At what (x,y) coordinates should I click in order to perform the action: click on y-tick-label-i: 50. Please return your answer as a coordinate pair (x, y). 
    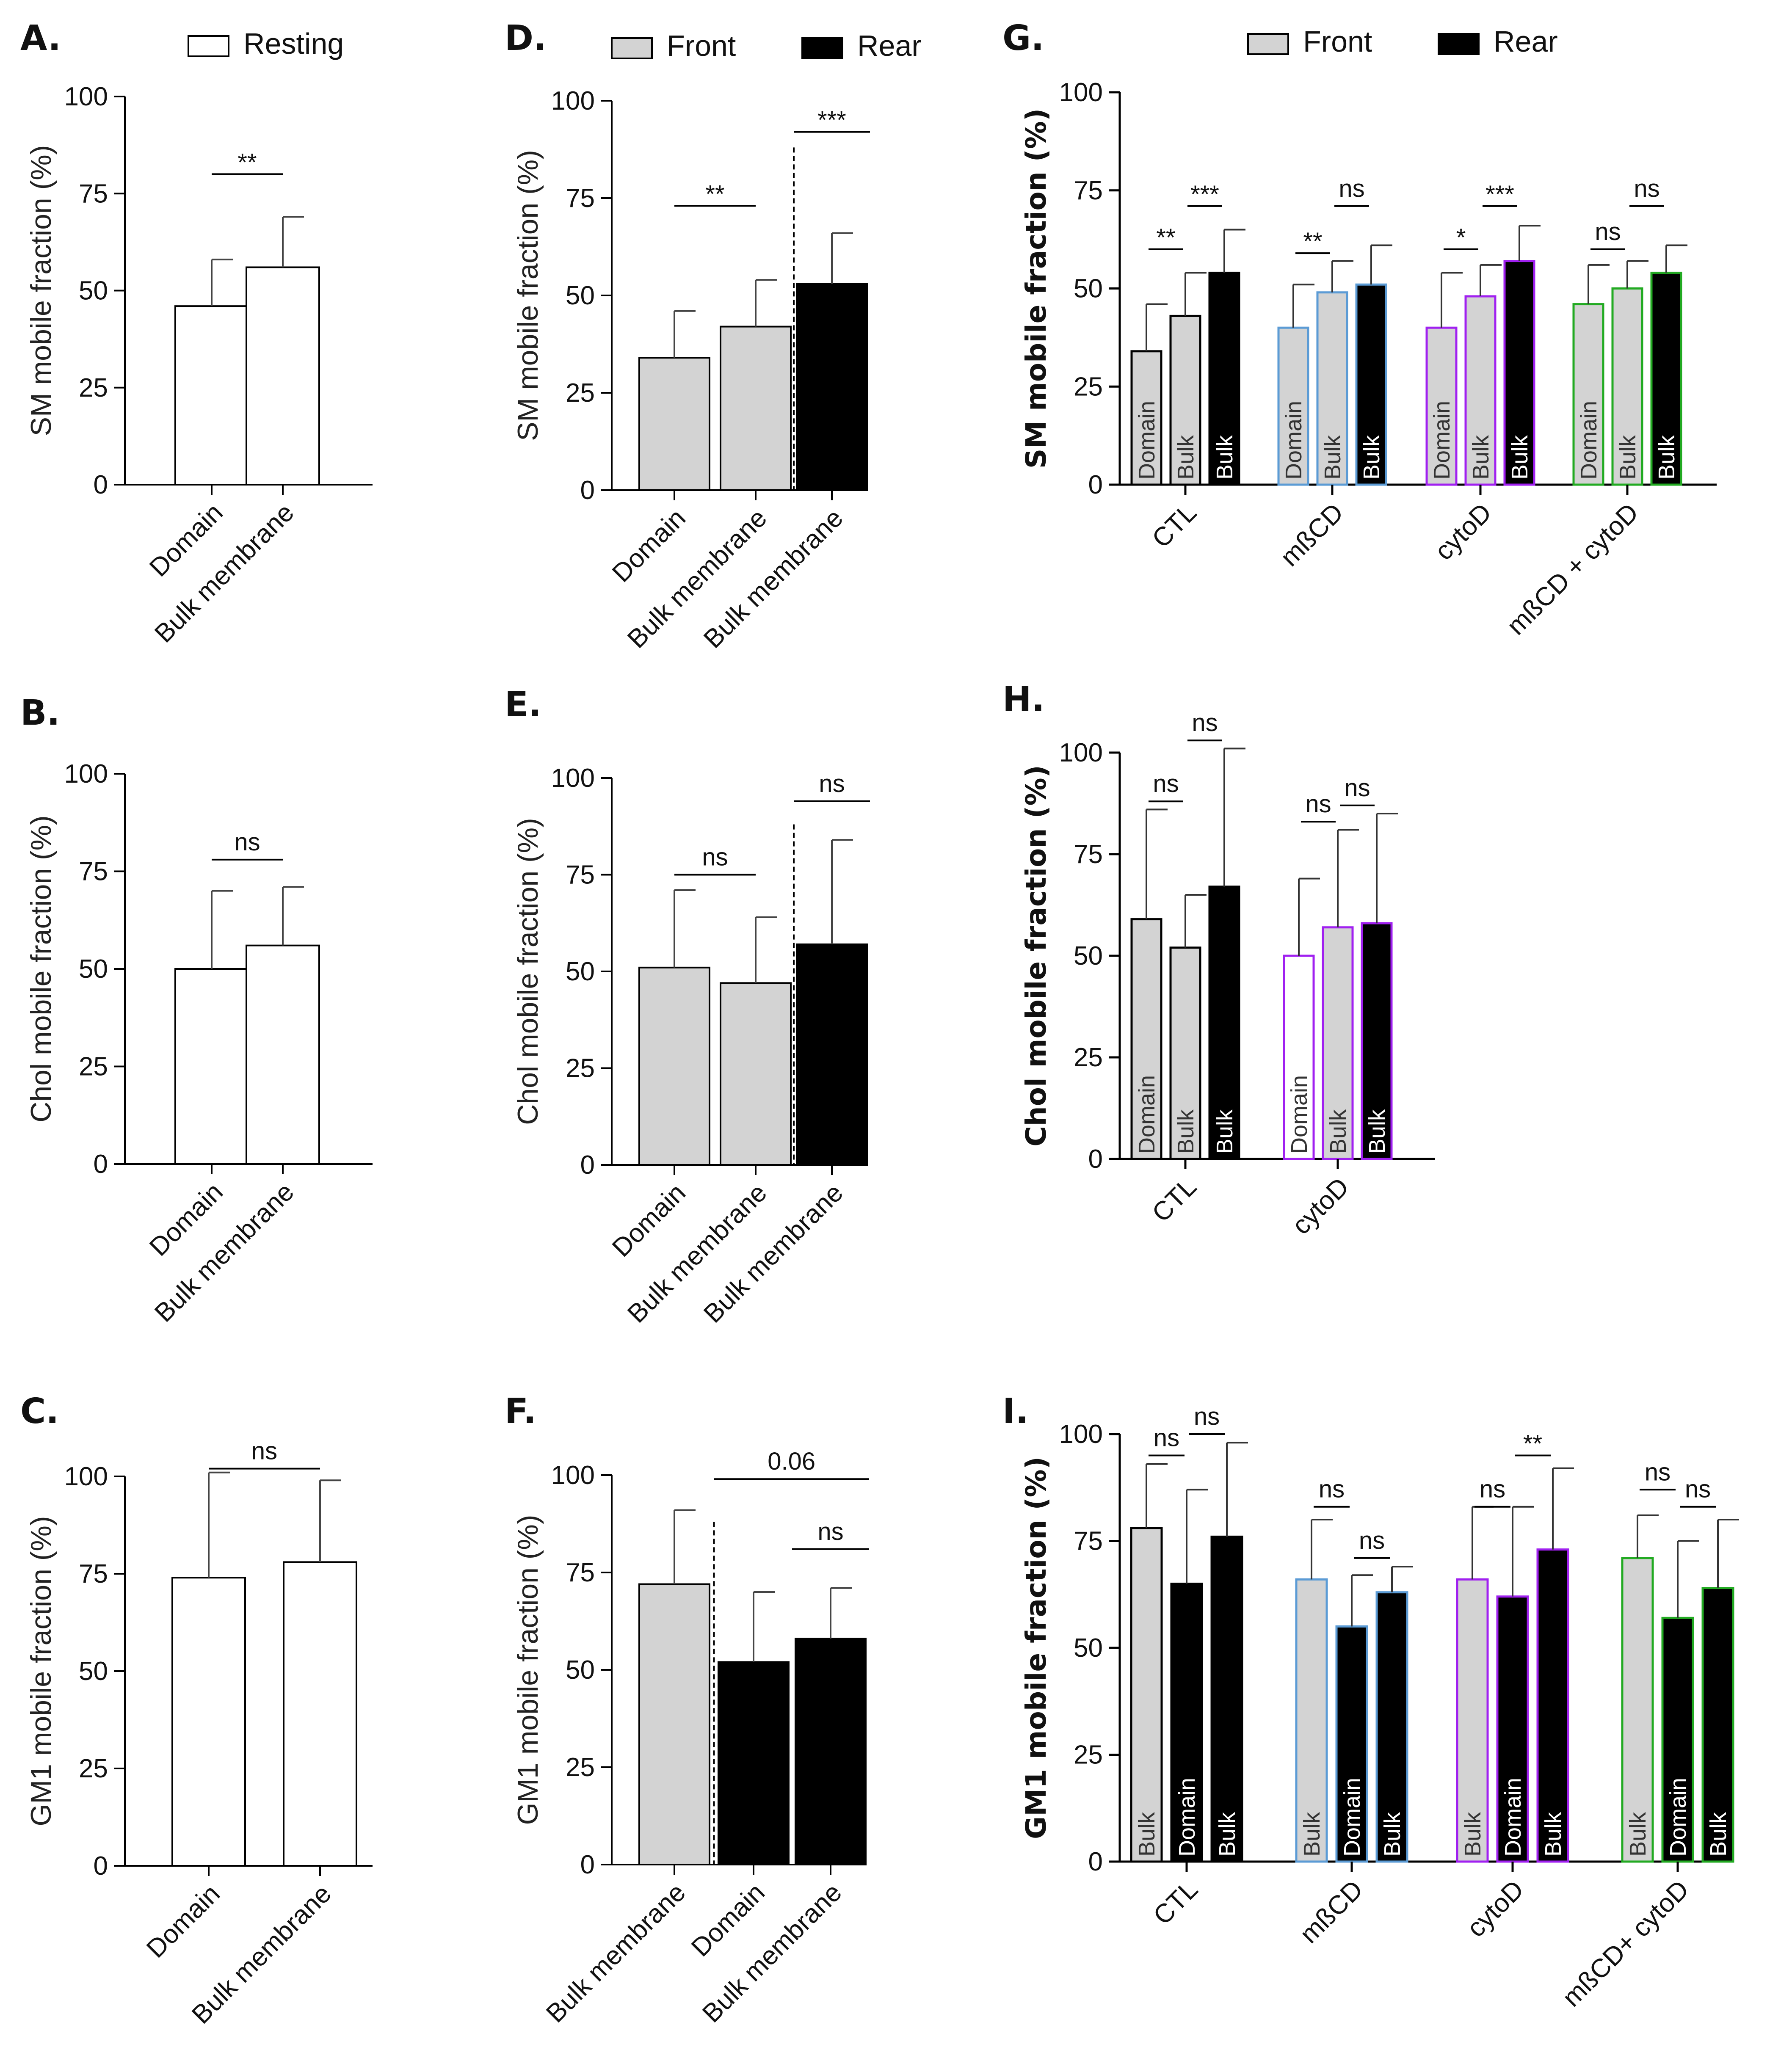
    Looking at the image, I should click on (1088, 1648).